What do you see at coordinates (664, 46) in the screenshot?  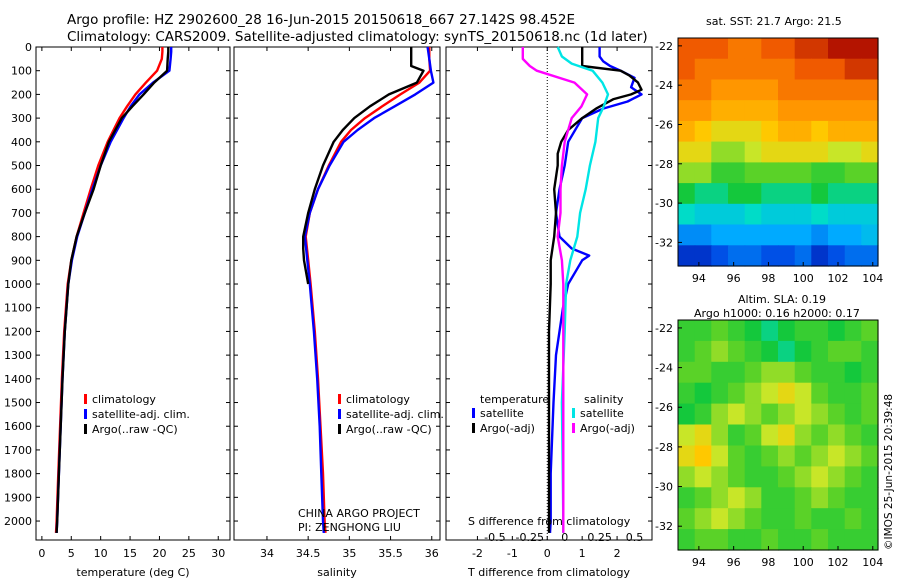 I see `map-y-tick-label: -22` at bounding box center [664, 46].